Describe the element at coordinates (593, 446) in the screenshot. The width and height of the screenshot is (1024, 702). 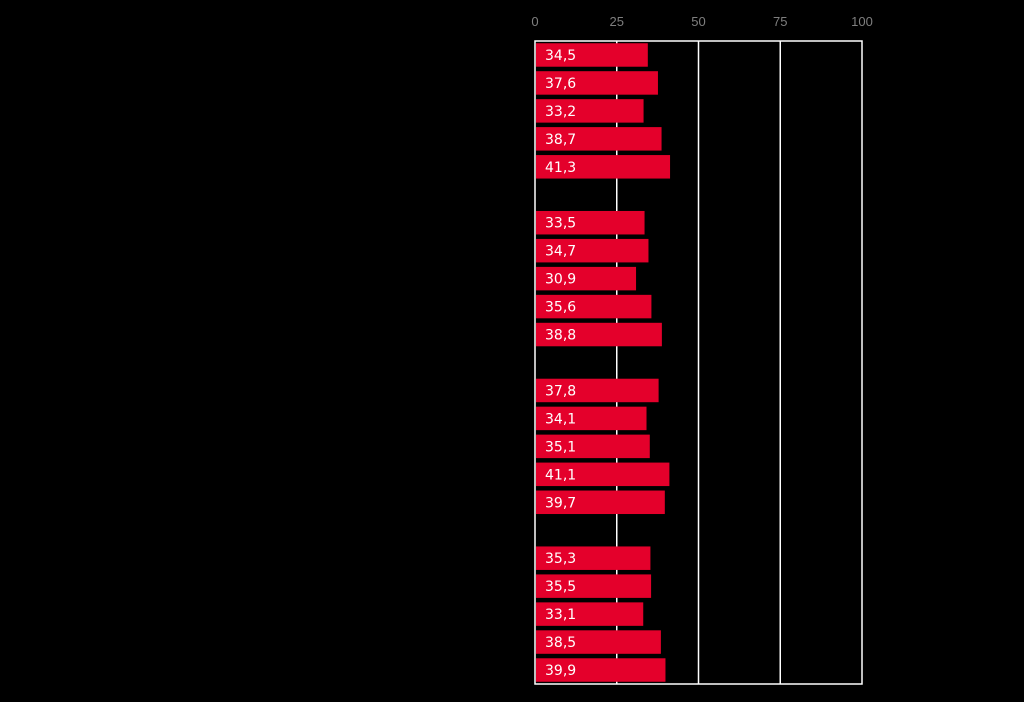
I see `bar-group3-item3` at that location.